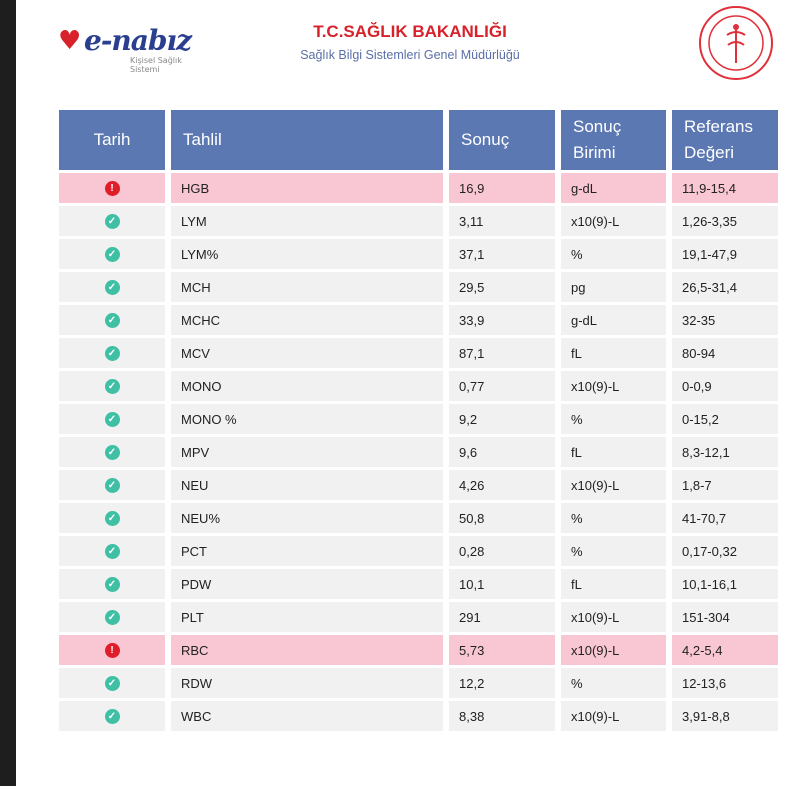 The width and height of the screenshot is (808, 786). What do you see at coordinates (307, 320) in the screenshot?
I see `test-name: MCHC` at bounding box center [307, 320].